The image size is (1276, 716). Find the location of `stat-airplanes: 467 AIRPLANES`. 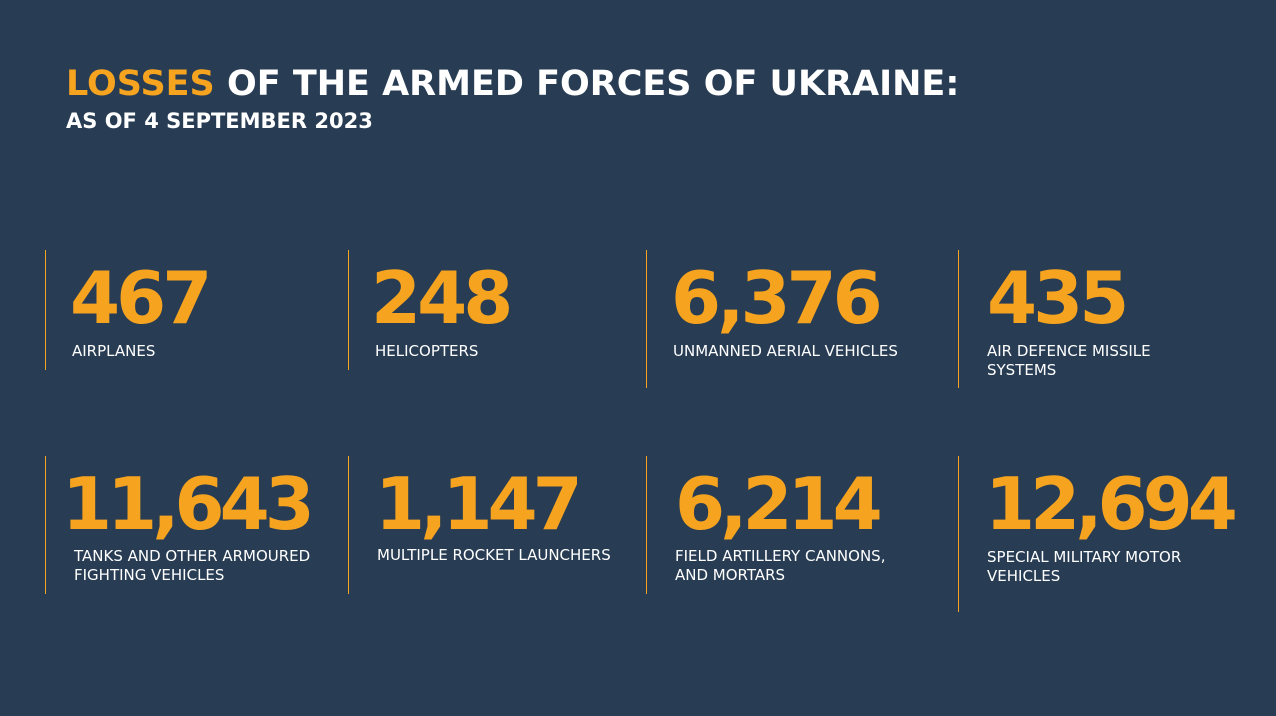

stat-airplanes: 467 AIRPLANES is located at coordinates (190, 310).